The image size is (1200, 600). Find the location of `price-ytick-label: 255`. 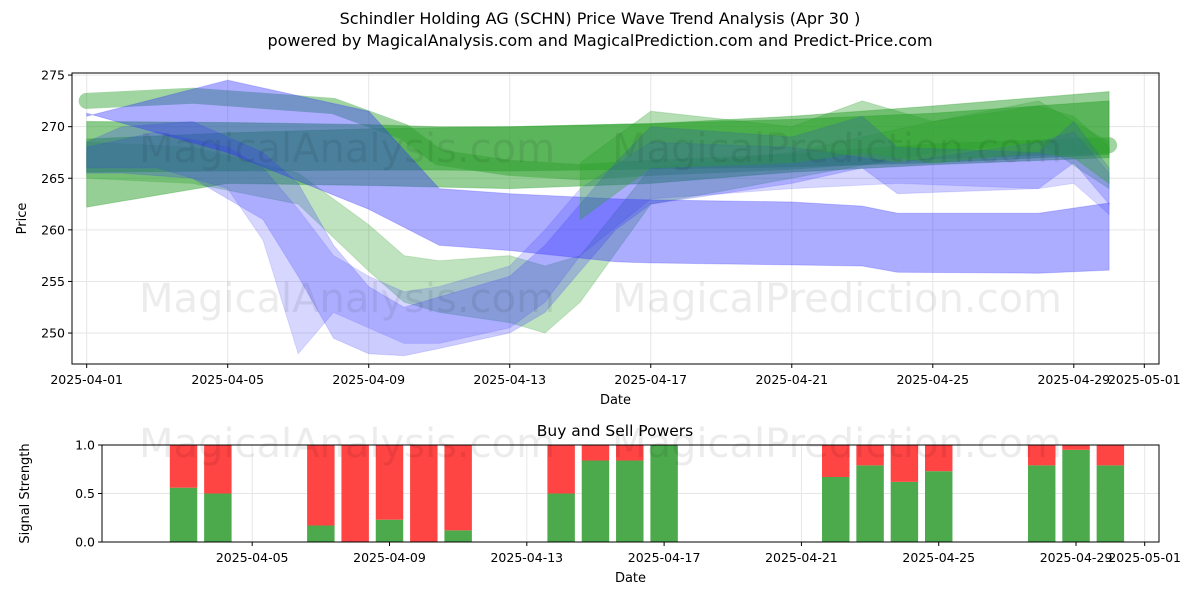

price-ytick-label: 255 is located at coordinates (53, 281).